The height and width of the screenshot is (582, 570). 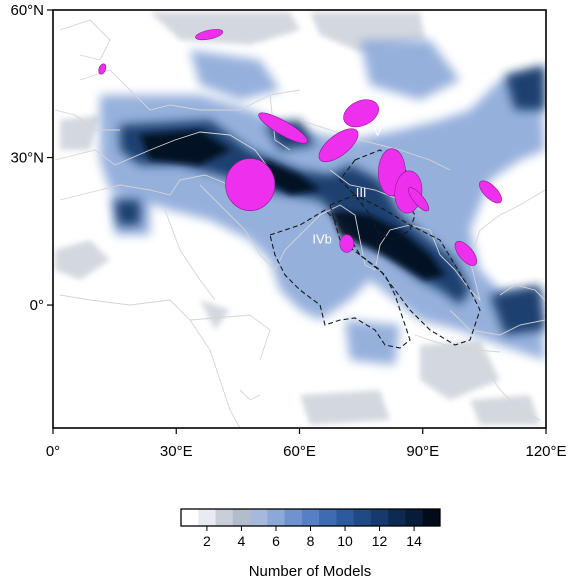 What do you see at coordinates (490, 192) in the screenshot?
I see `marker-ellipse-vietnam` at bounding box center [490, 192].